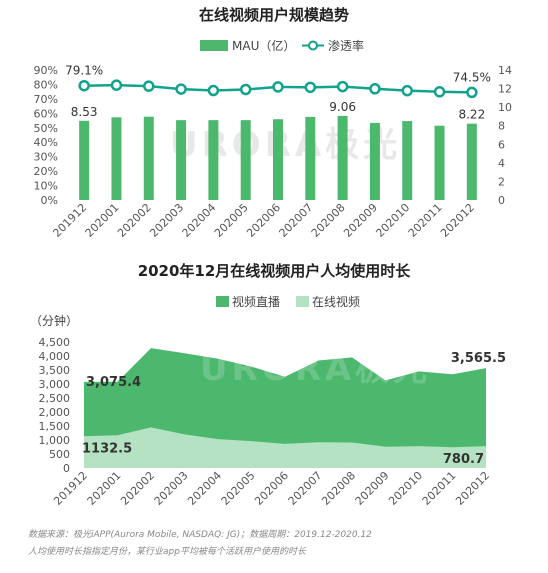 This screenshot has width=548, height=573. I want to click on y-tick: 4,000, so click(55, 356).